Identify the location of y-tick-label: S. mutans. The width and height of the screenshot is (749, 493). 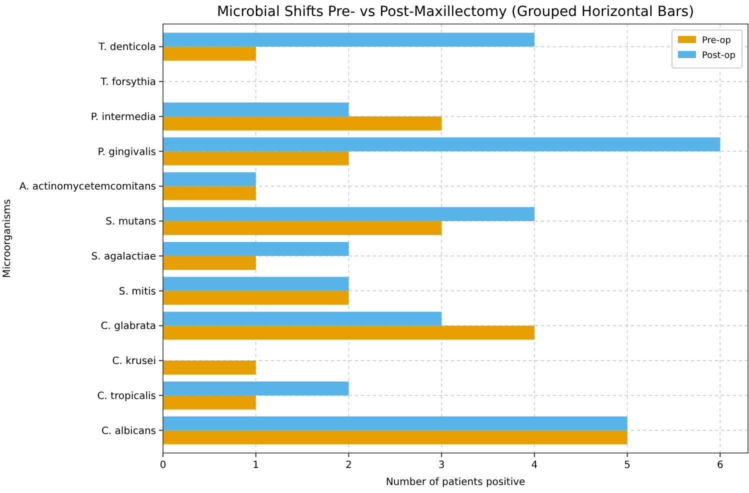
(131, 222).